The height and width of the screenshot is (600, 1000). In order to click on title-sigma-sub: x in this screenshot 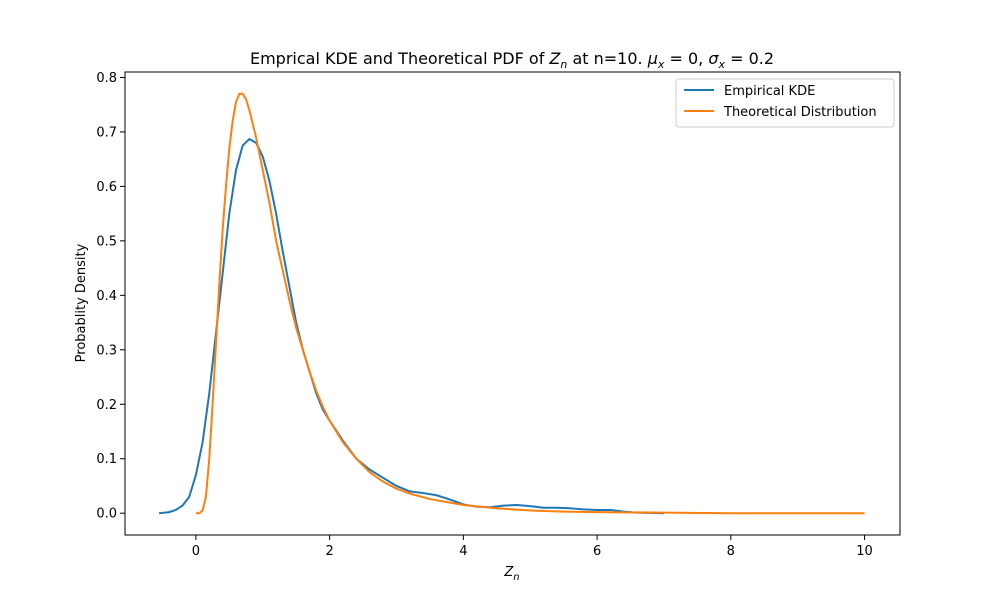, I will do `click(721, 64)`.